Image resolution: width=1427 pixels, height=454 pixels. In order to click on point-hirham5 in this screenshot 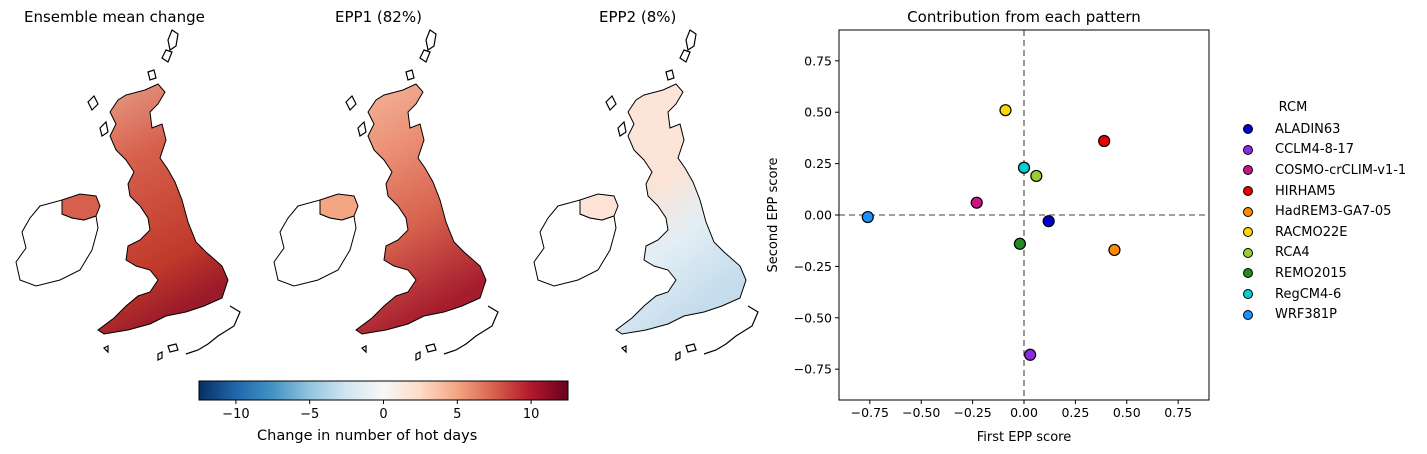, I will do `click(1104, 141)`.